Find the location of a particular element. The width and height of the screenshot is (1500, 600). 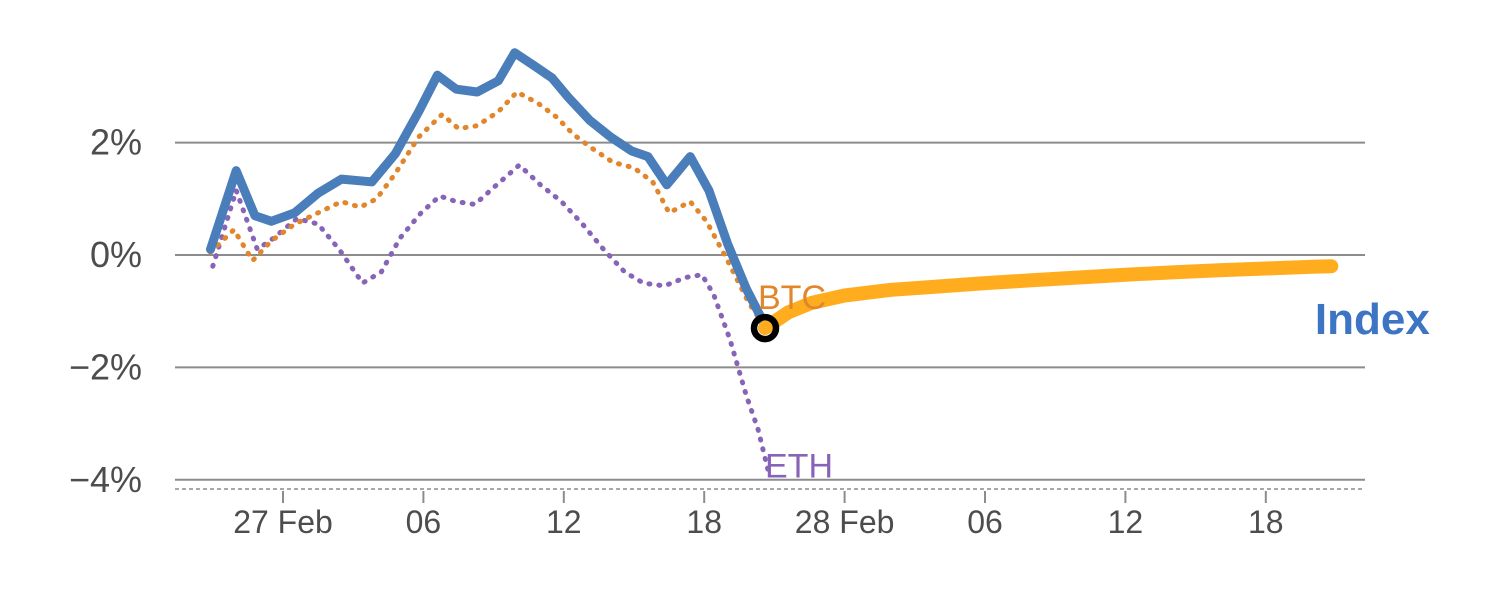

y-axis-tick-label: 0% is located at coordinates (116, 254).